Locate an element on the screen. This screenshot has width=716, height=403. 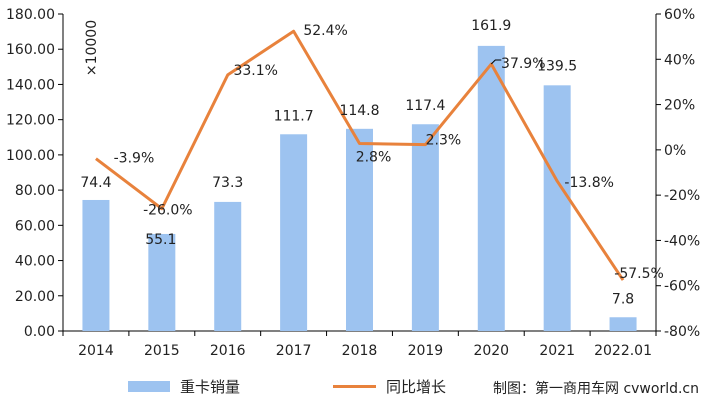
y-left-tick-label: 120.00 is located at coordinates (30, 121).